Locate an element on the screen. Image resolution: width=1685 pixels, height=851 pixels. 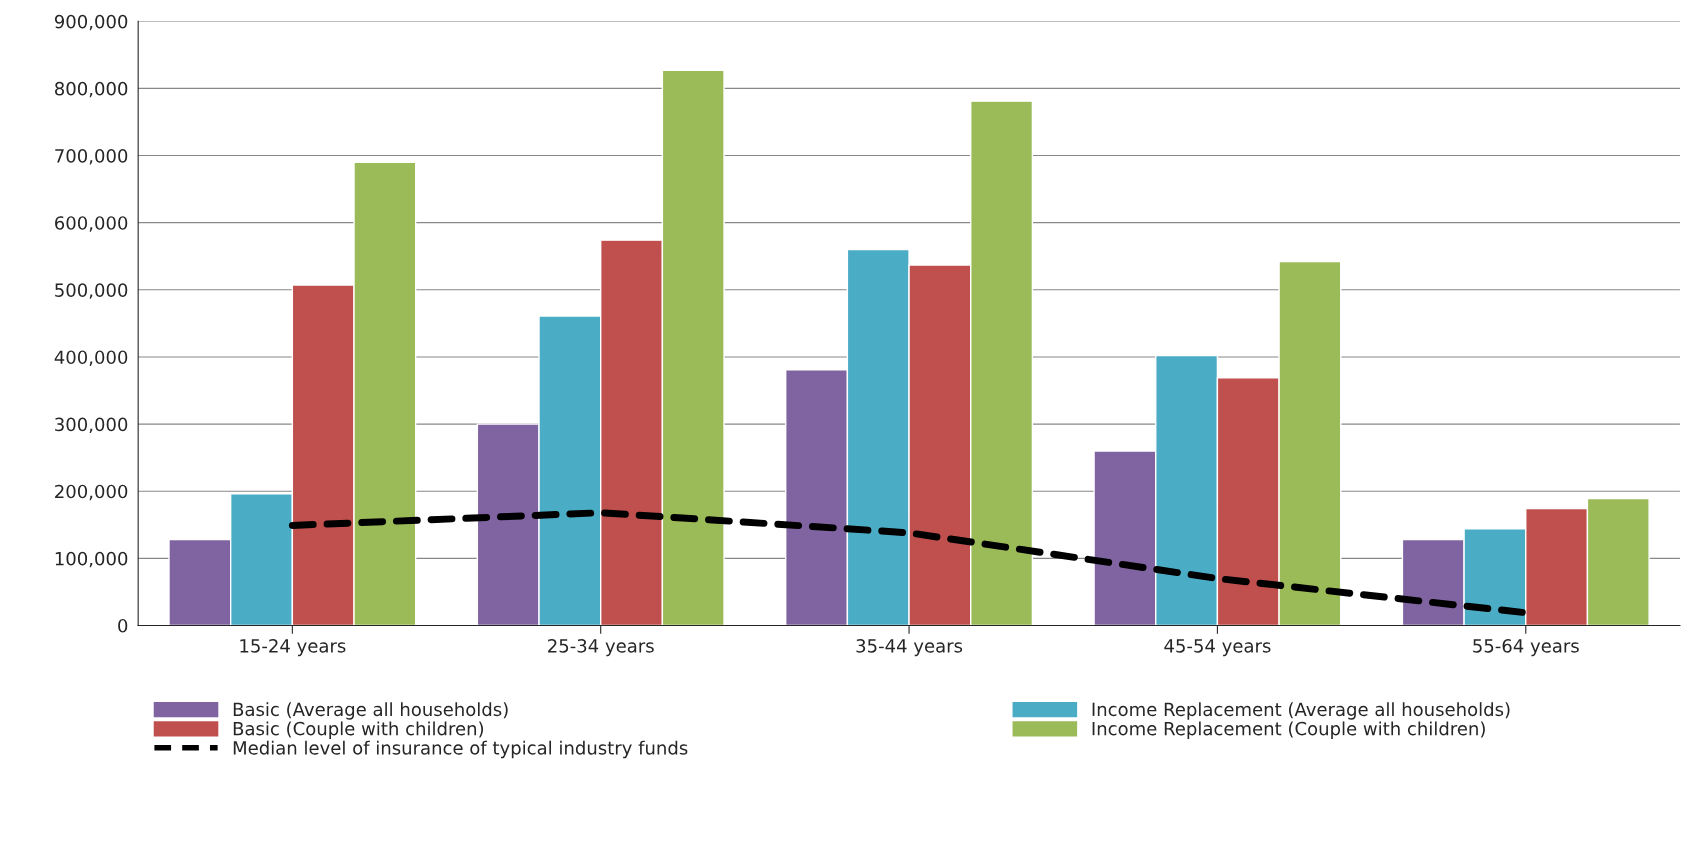
y-tick-label: 800,000 is located at coordinates (91, 89).